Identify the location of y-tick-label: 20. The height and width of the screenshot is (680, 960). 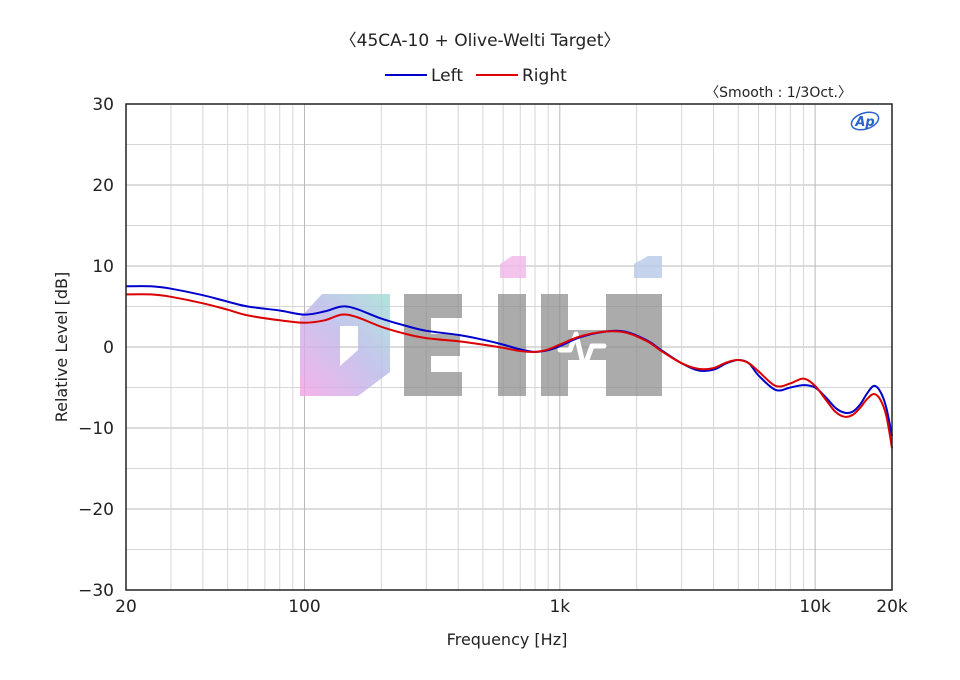
(103, 186).